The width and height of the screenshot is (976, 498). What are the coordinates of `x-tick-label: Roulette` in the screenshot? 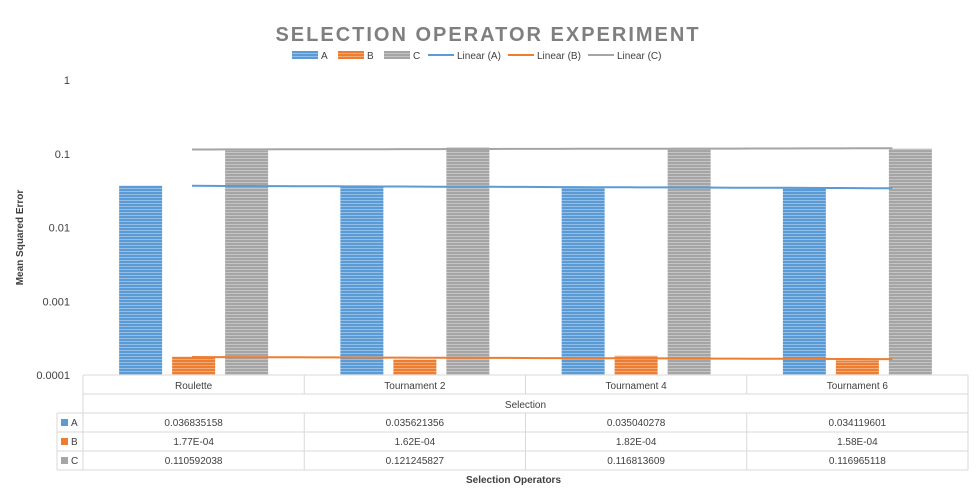 It's located at (194, 386).